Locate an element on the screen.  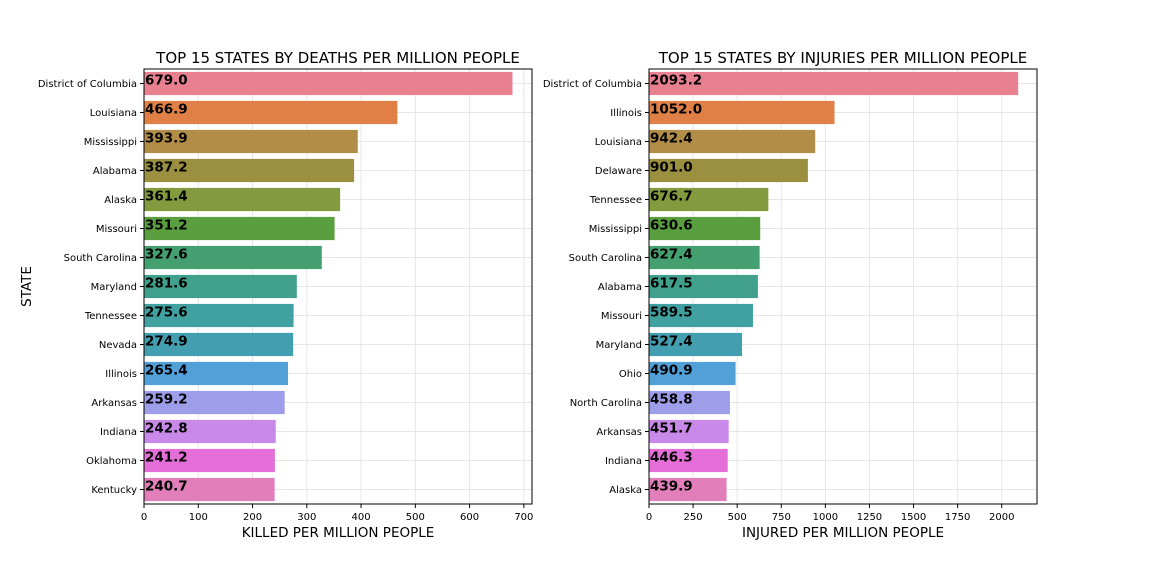
value-label: 327.6 is located at coordinates (166, 255).